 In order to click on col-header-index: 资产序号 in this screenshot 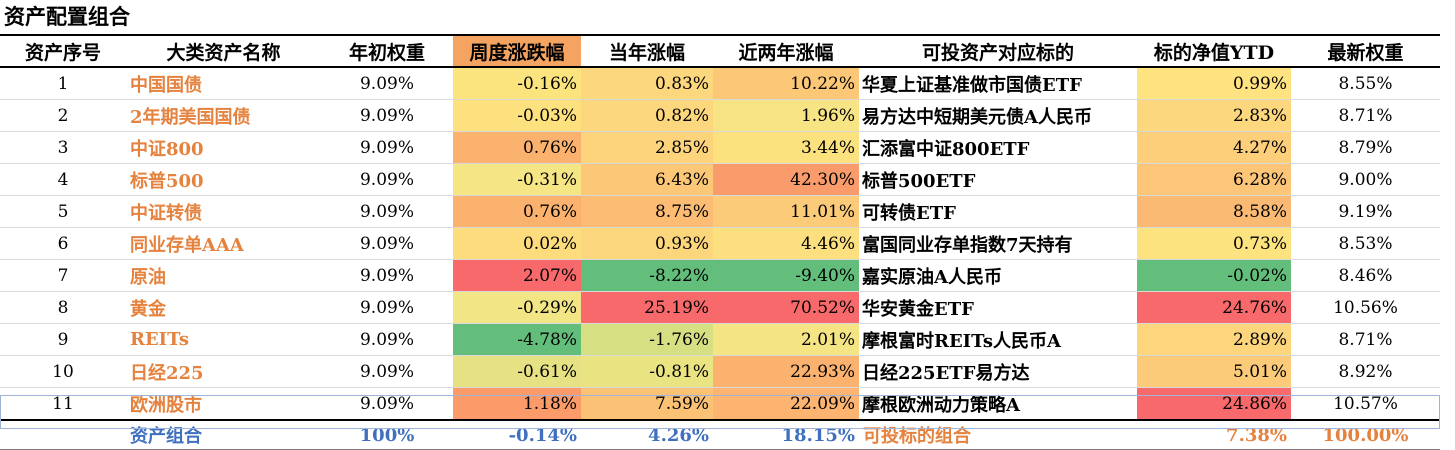, I will do `click(63, 51)`.